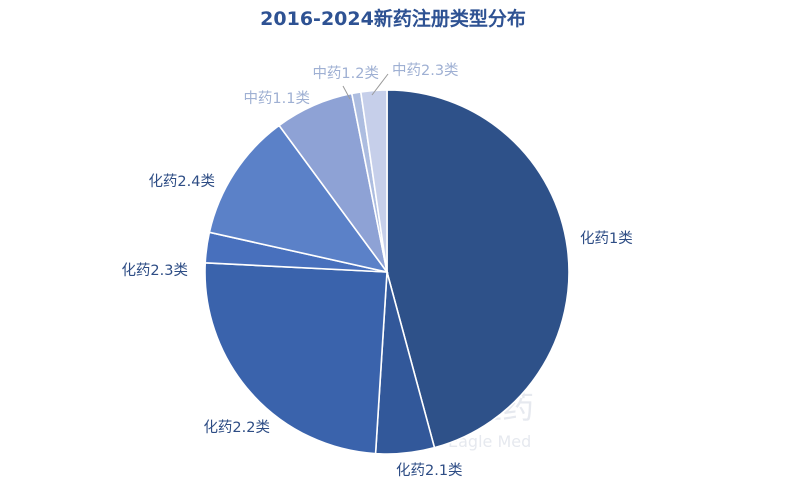 The width and height of the screenshot is (800, 491). What do you see at coordinates (365, 86) in the screenshot?
I see `leader-lines` at bounding box center [365, 86].